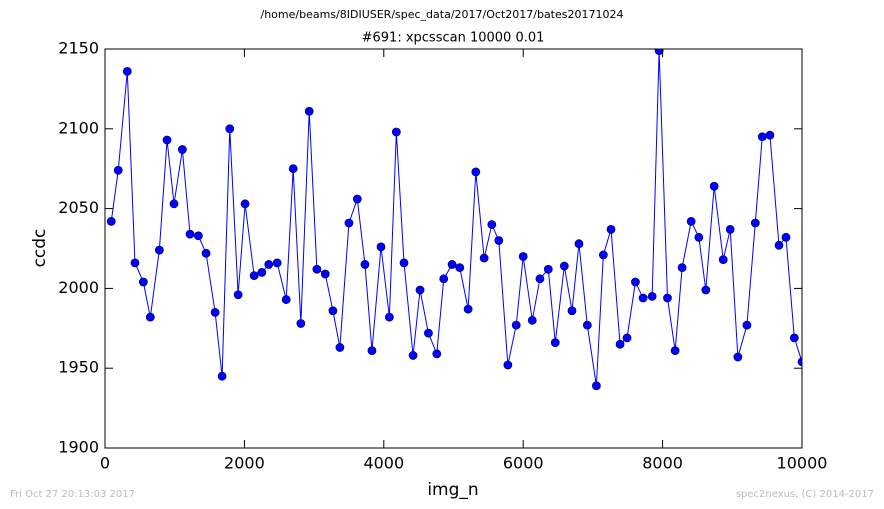 This screenshot has height=509, width=884. I want to click on y-tick-label: 2000, so click(78, 287).